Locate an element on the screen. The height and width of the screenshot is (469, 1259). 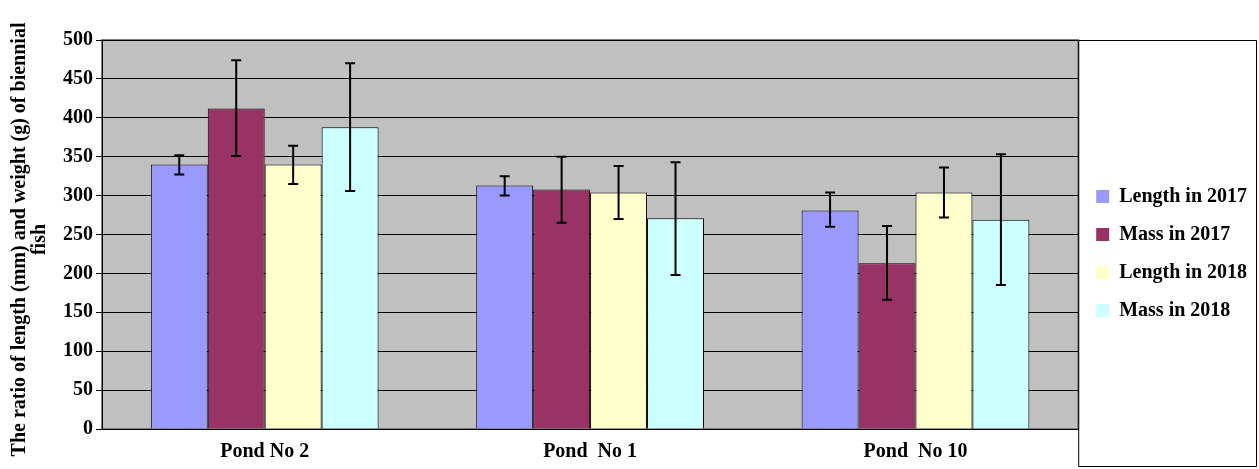
legend-label: Mass in 2018 is located at coordinates (1175, 308).